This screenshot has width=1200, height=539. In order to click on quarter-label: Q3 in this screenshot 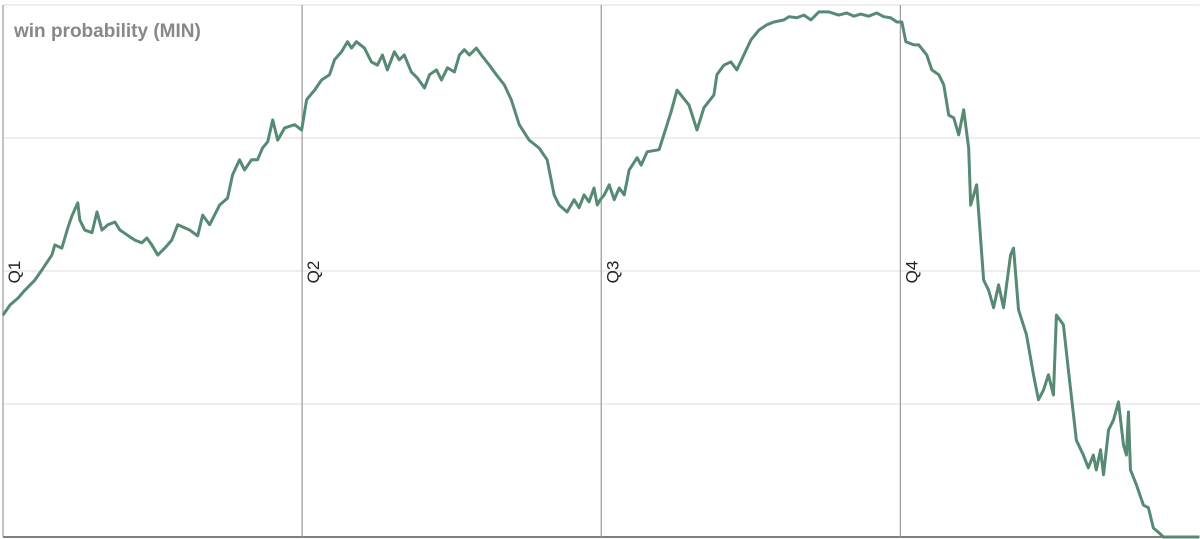, I will do `click(612, 272)`.